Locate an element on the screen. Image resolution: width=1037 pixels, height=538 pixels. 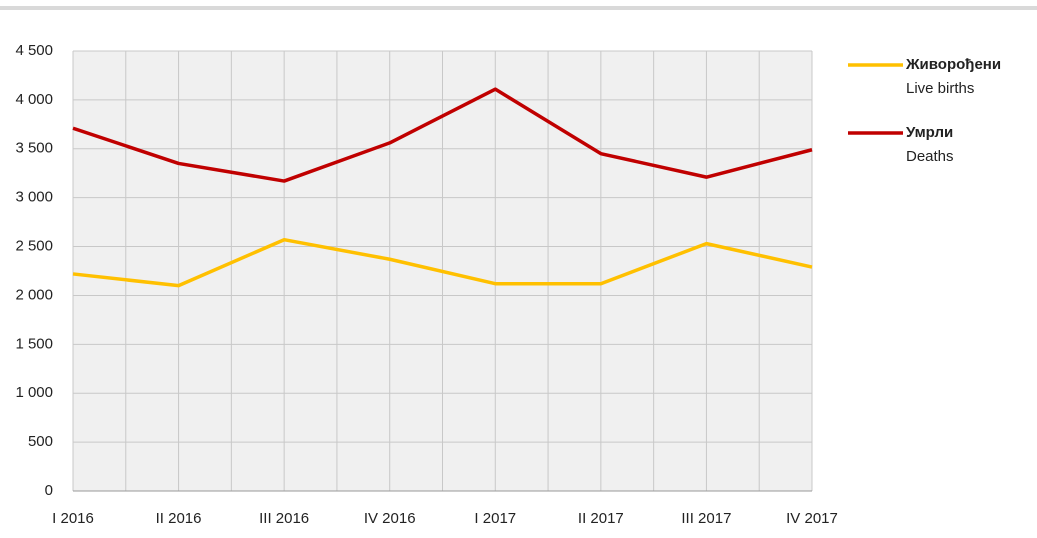
legend-label-en: Live births is located at coordinates (940, 88).